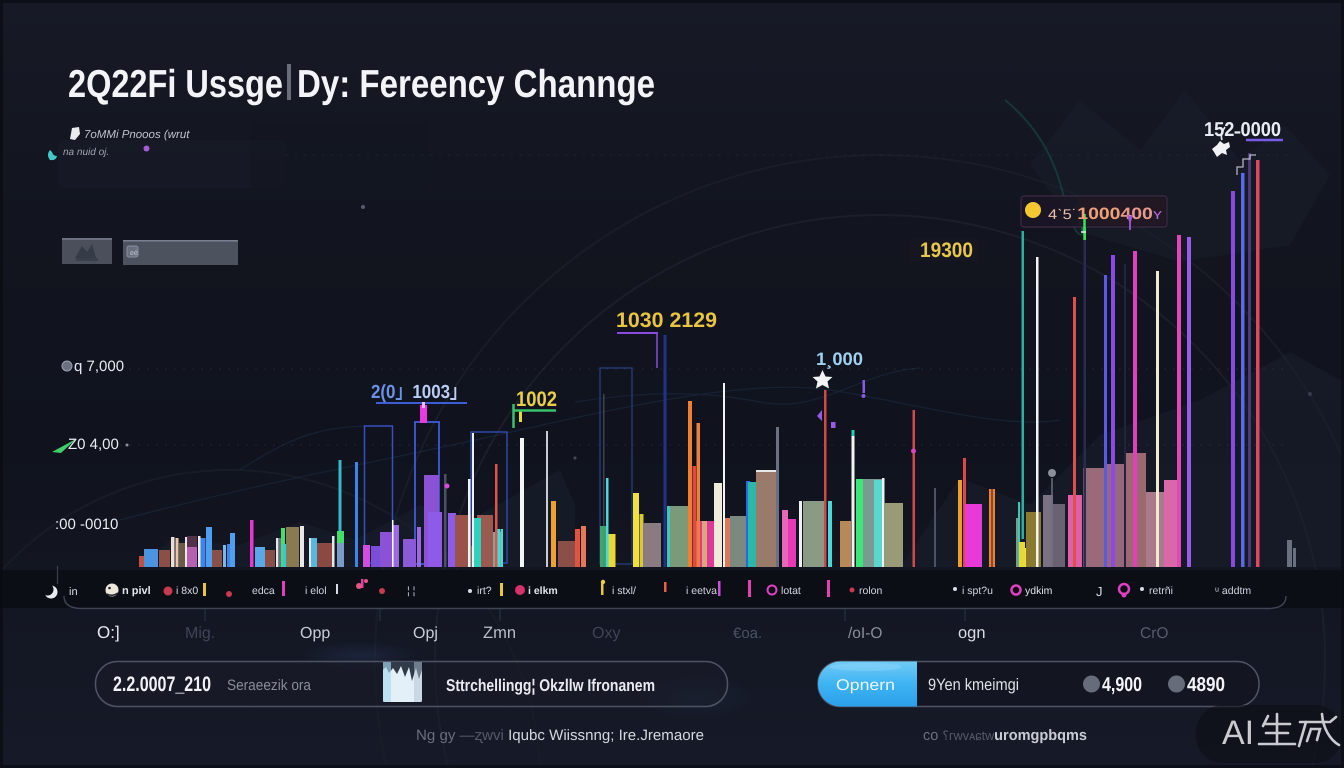  I want to click on svg-text: 2.2.0007_210, so click(162, 684).